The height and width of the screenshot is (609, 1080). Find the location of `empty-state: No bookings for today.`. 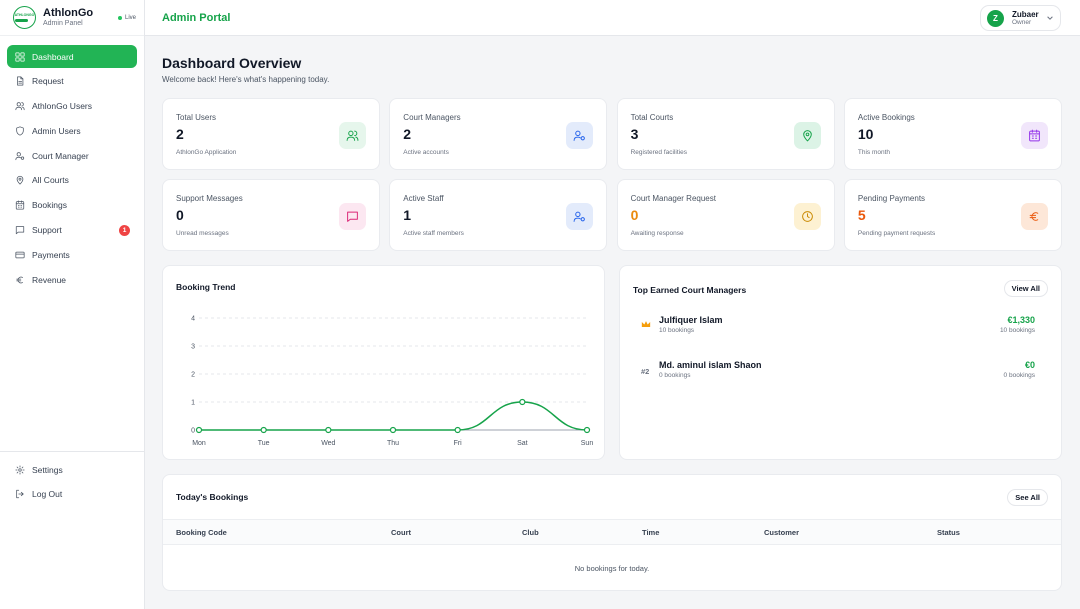

empty-state: No bookings for today. is located at coordinates (612, 568).